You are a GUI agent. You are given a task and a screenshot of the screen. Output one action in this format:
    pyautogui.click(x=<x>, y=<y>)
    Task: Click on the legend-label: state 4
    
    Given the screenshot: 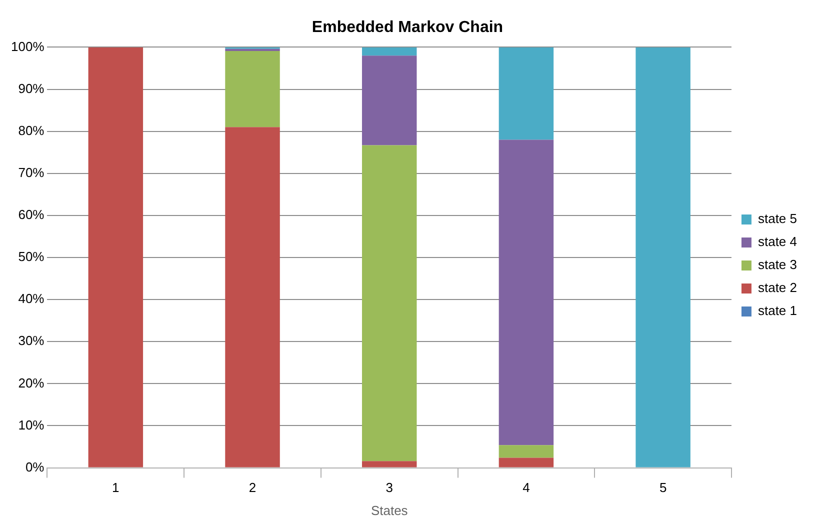 What is the action you would take?
    pyautogui.click(x=778, y=242)
    